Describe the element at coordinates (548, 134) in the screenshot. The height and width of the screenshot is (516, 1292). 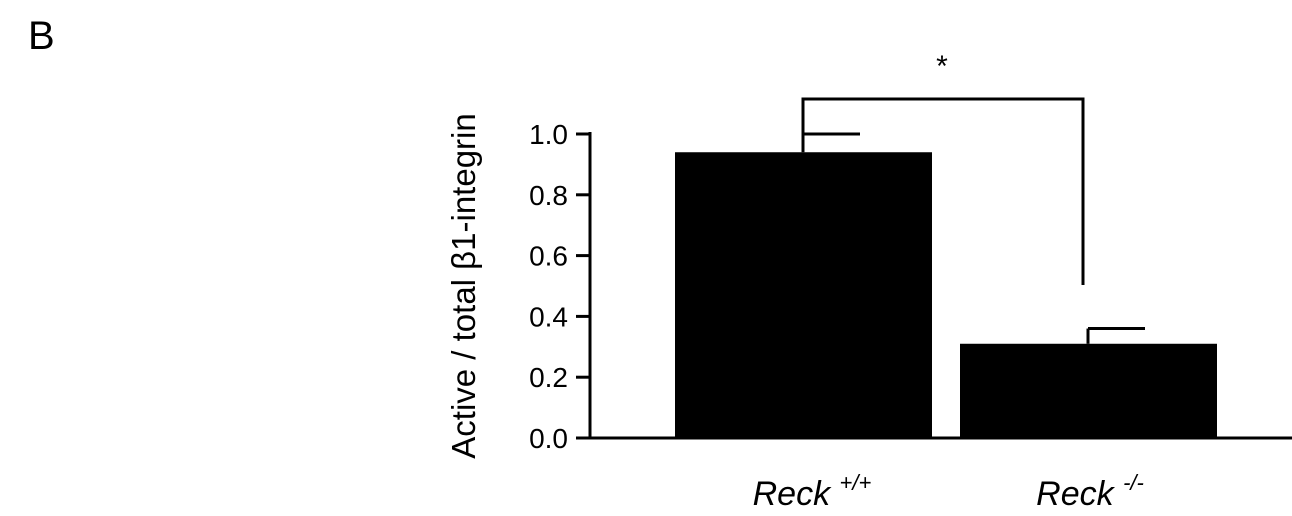
I see `y-tick-label: 1.0` at that location.